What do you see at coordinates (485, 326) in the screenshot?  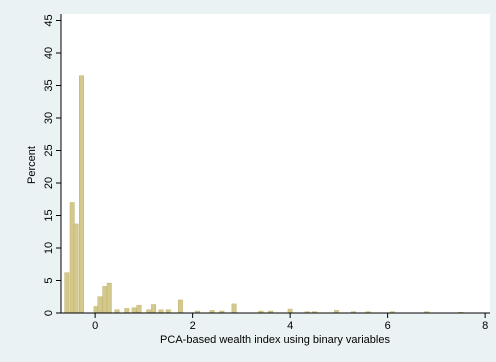 I see `x-tick-label: 8` at bounding box center [485, 326].